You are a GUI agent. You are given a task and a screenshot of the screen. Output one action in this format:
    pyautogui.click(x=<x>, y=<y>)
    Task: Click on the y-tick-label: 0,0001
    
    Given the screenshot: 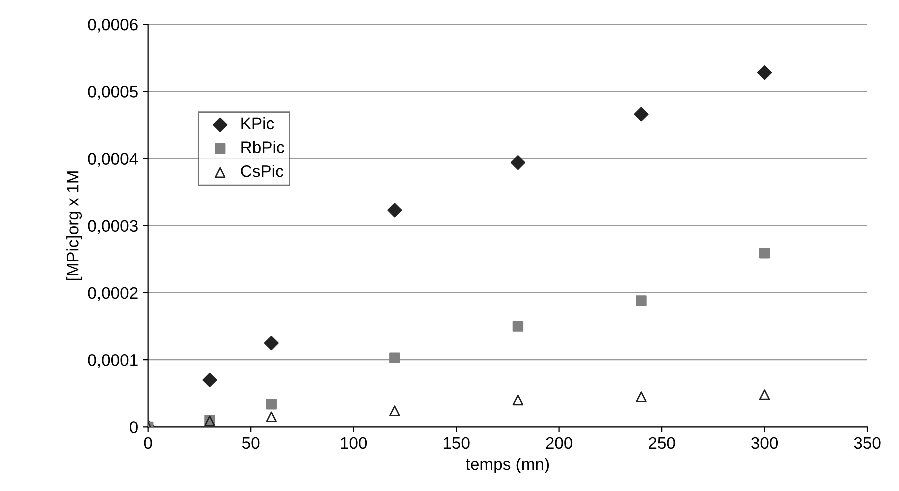 What is the action you would take?
    pyautogui.click(x=113, y=361)
    